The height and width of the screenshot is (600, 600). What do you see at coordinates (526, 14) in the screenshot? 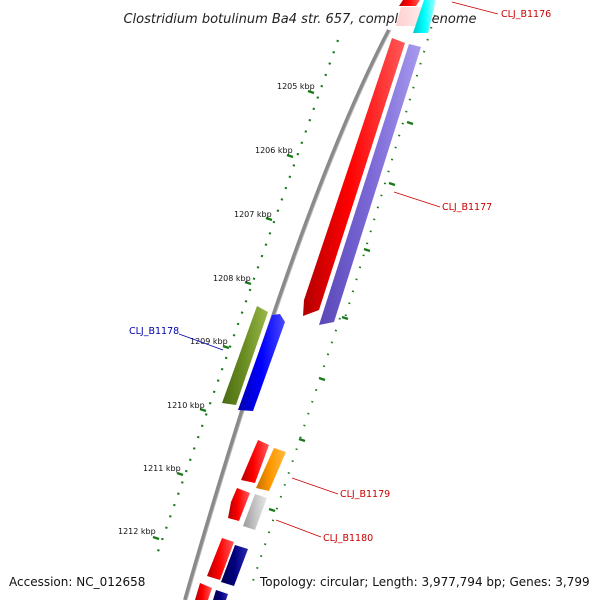
I see `gene-label-clj-b1176: CLJ_B1176` at bounding box center [526, 14].